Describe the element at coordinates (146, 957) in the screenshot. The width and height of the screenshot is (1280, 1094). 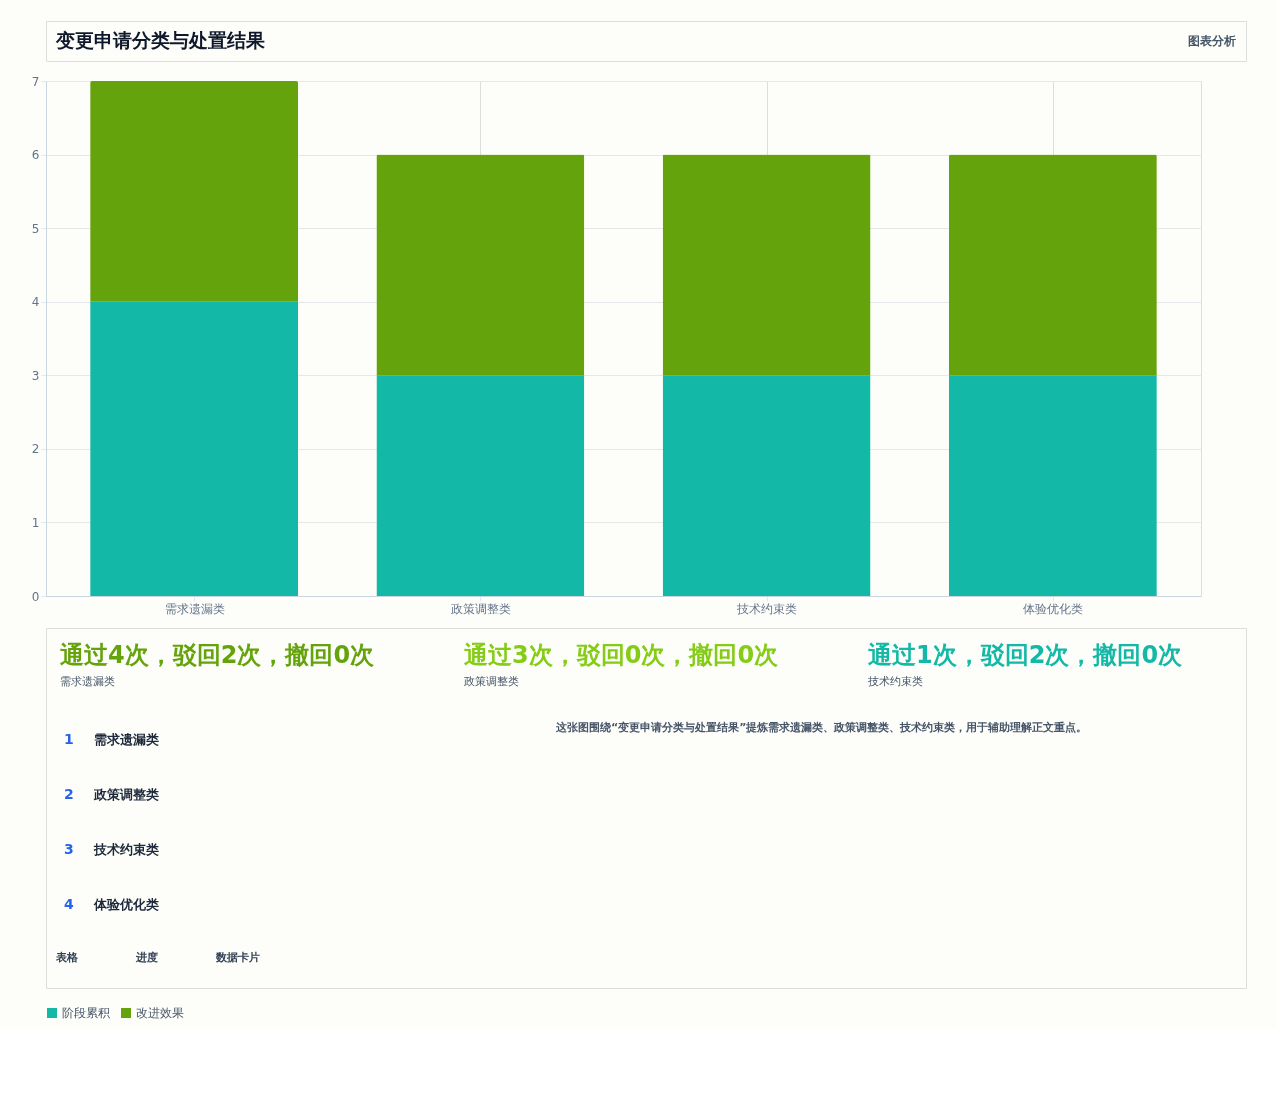
I see `text: 进度` at that location.